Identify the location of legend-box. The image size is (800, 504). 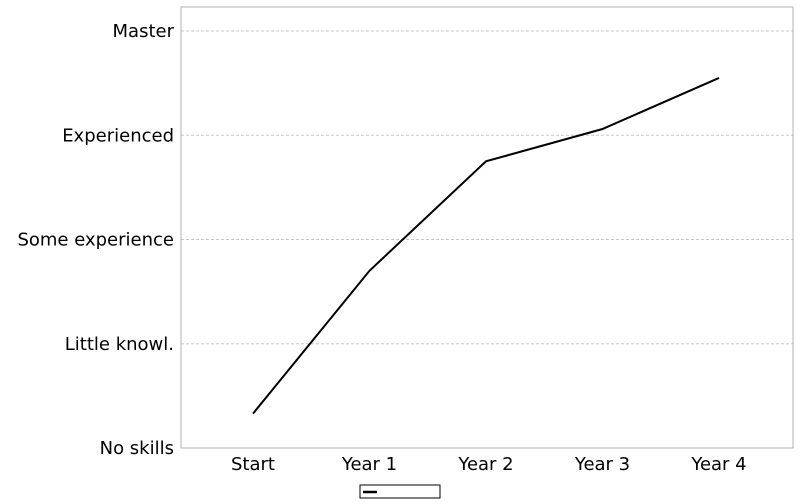
(400, 491).